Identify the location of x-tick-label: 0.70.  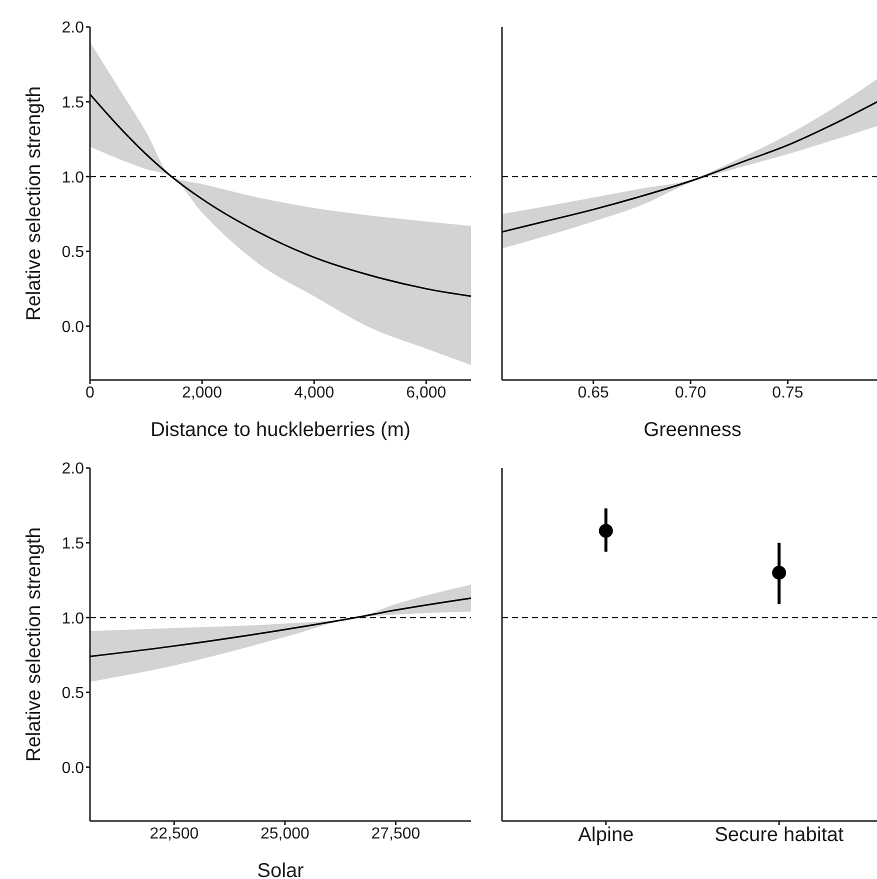
(690, 393).